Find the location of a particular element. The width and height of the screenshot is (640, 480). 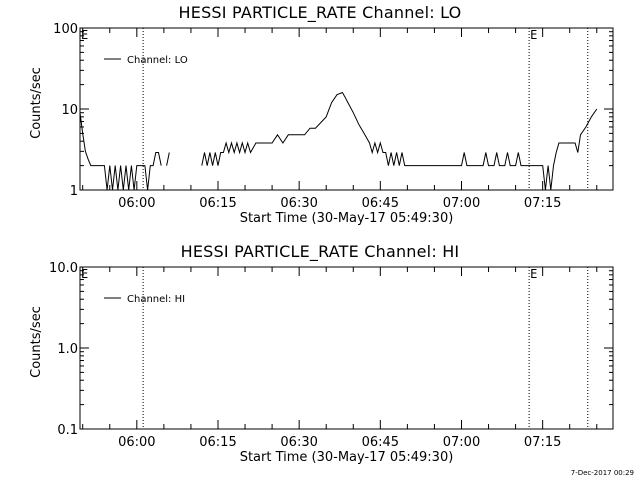

legend-label: Channel: HI is located at coordinates (156, 299).